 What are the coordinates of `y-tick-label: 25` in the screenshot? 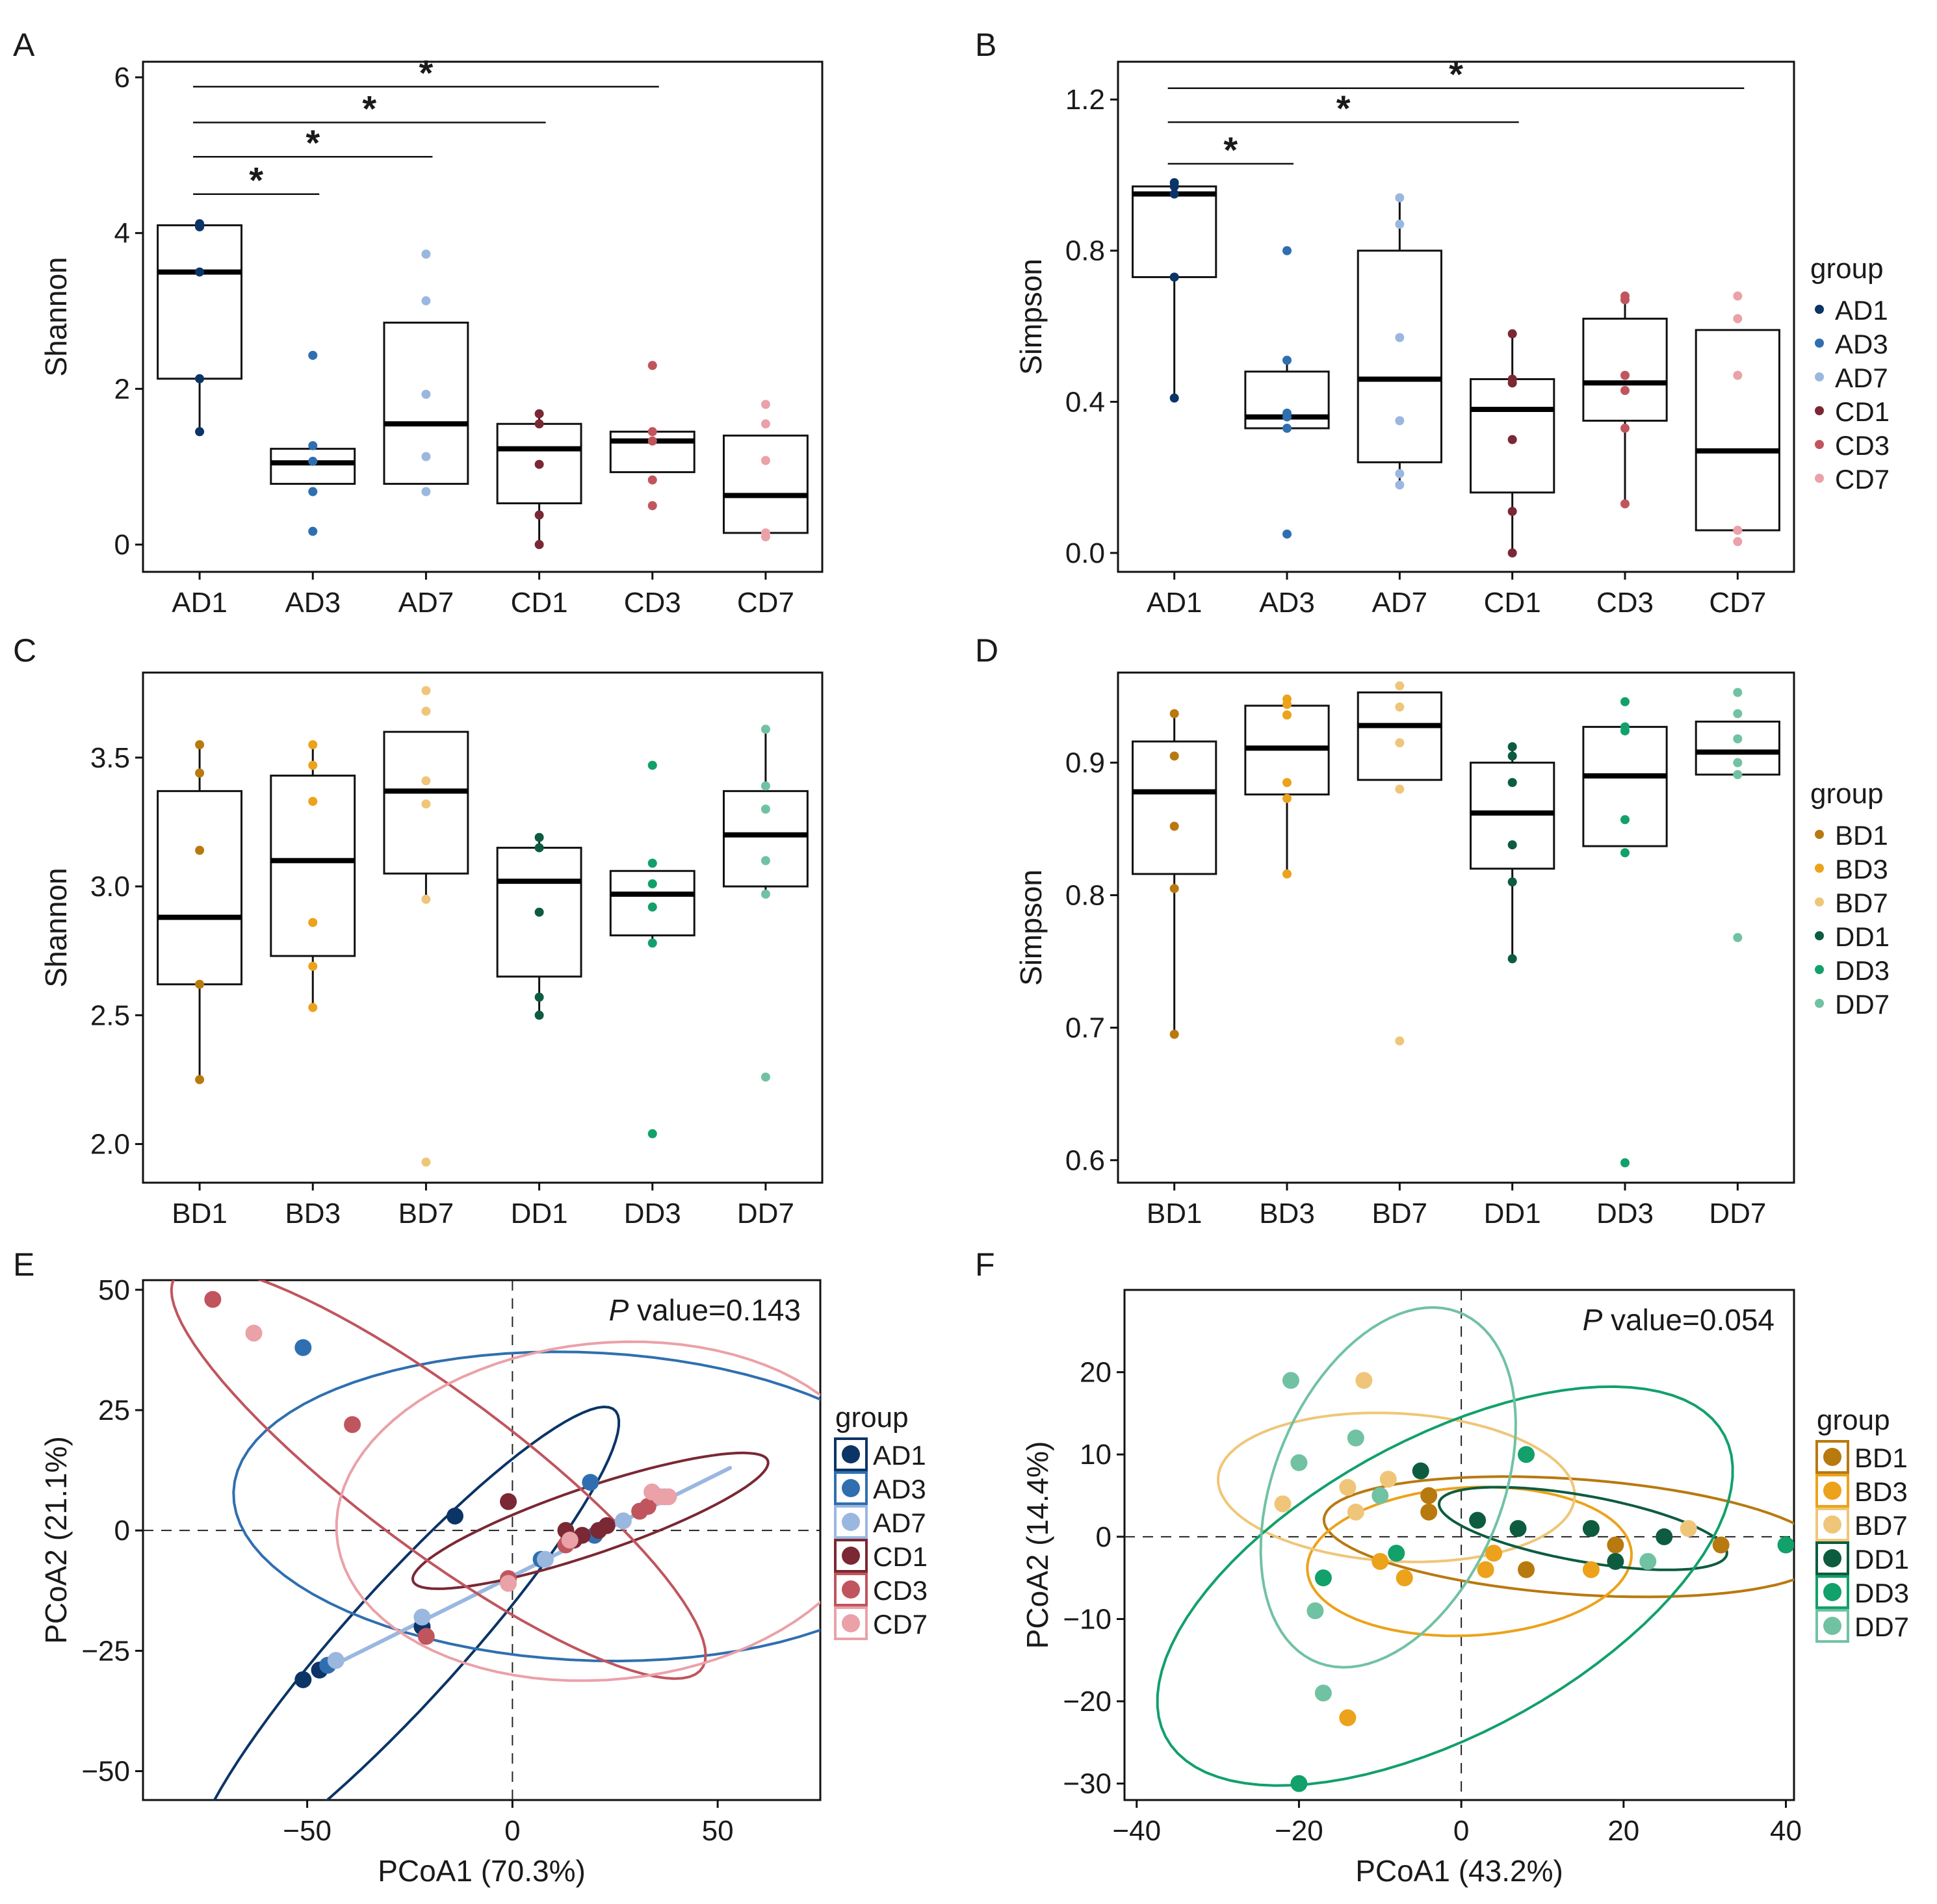 It's located at (114, 1411).